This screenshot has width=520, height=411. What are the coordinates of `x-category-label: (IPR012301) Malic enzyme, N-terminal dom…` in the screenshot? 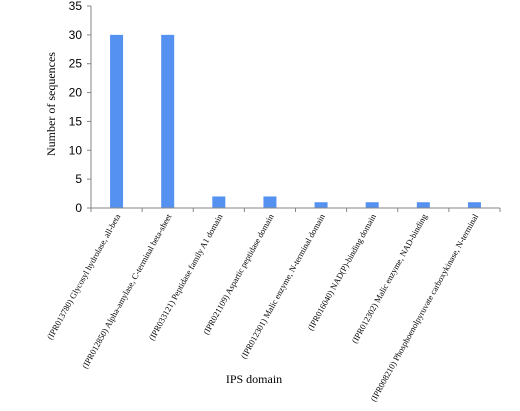 It's located at (283, 285).